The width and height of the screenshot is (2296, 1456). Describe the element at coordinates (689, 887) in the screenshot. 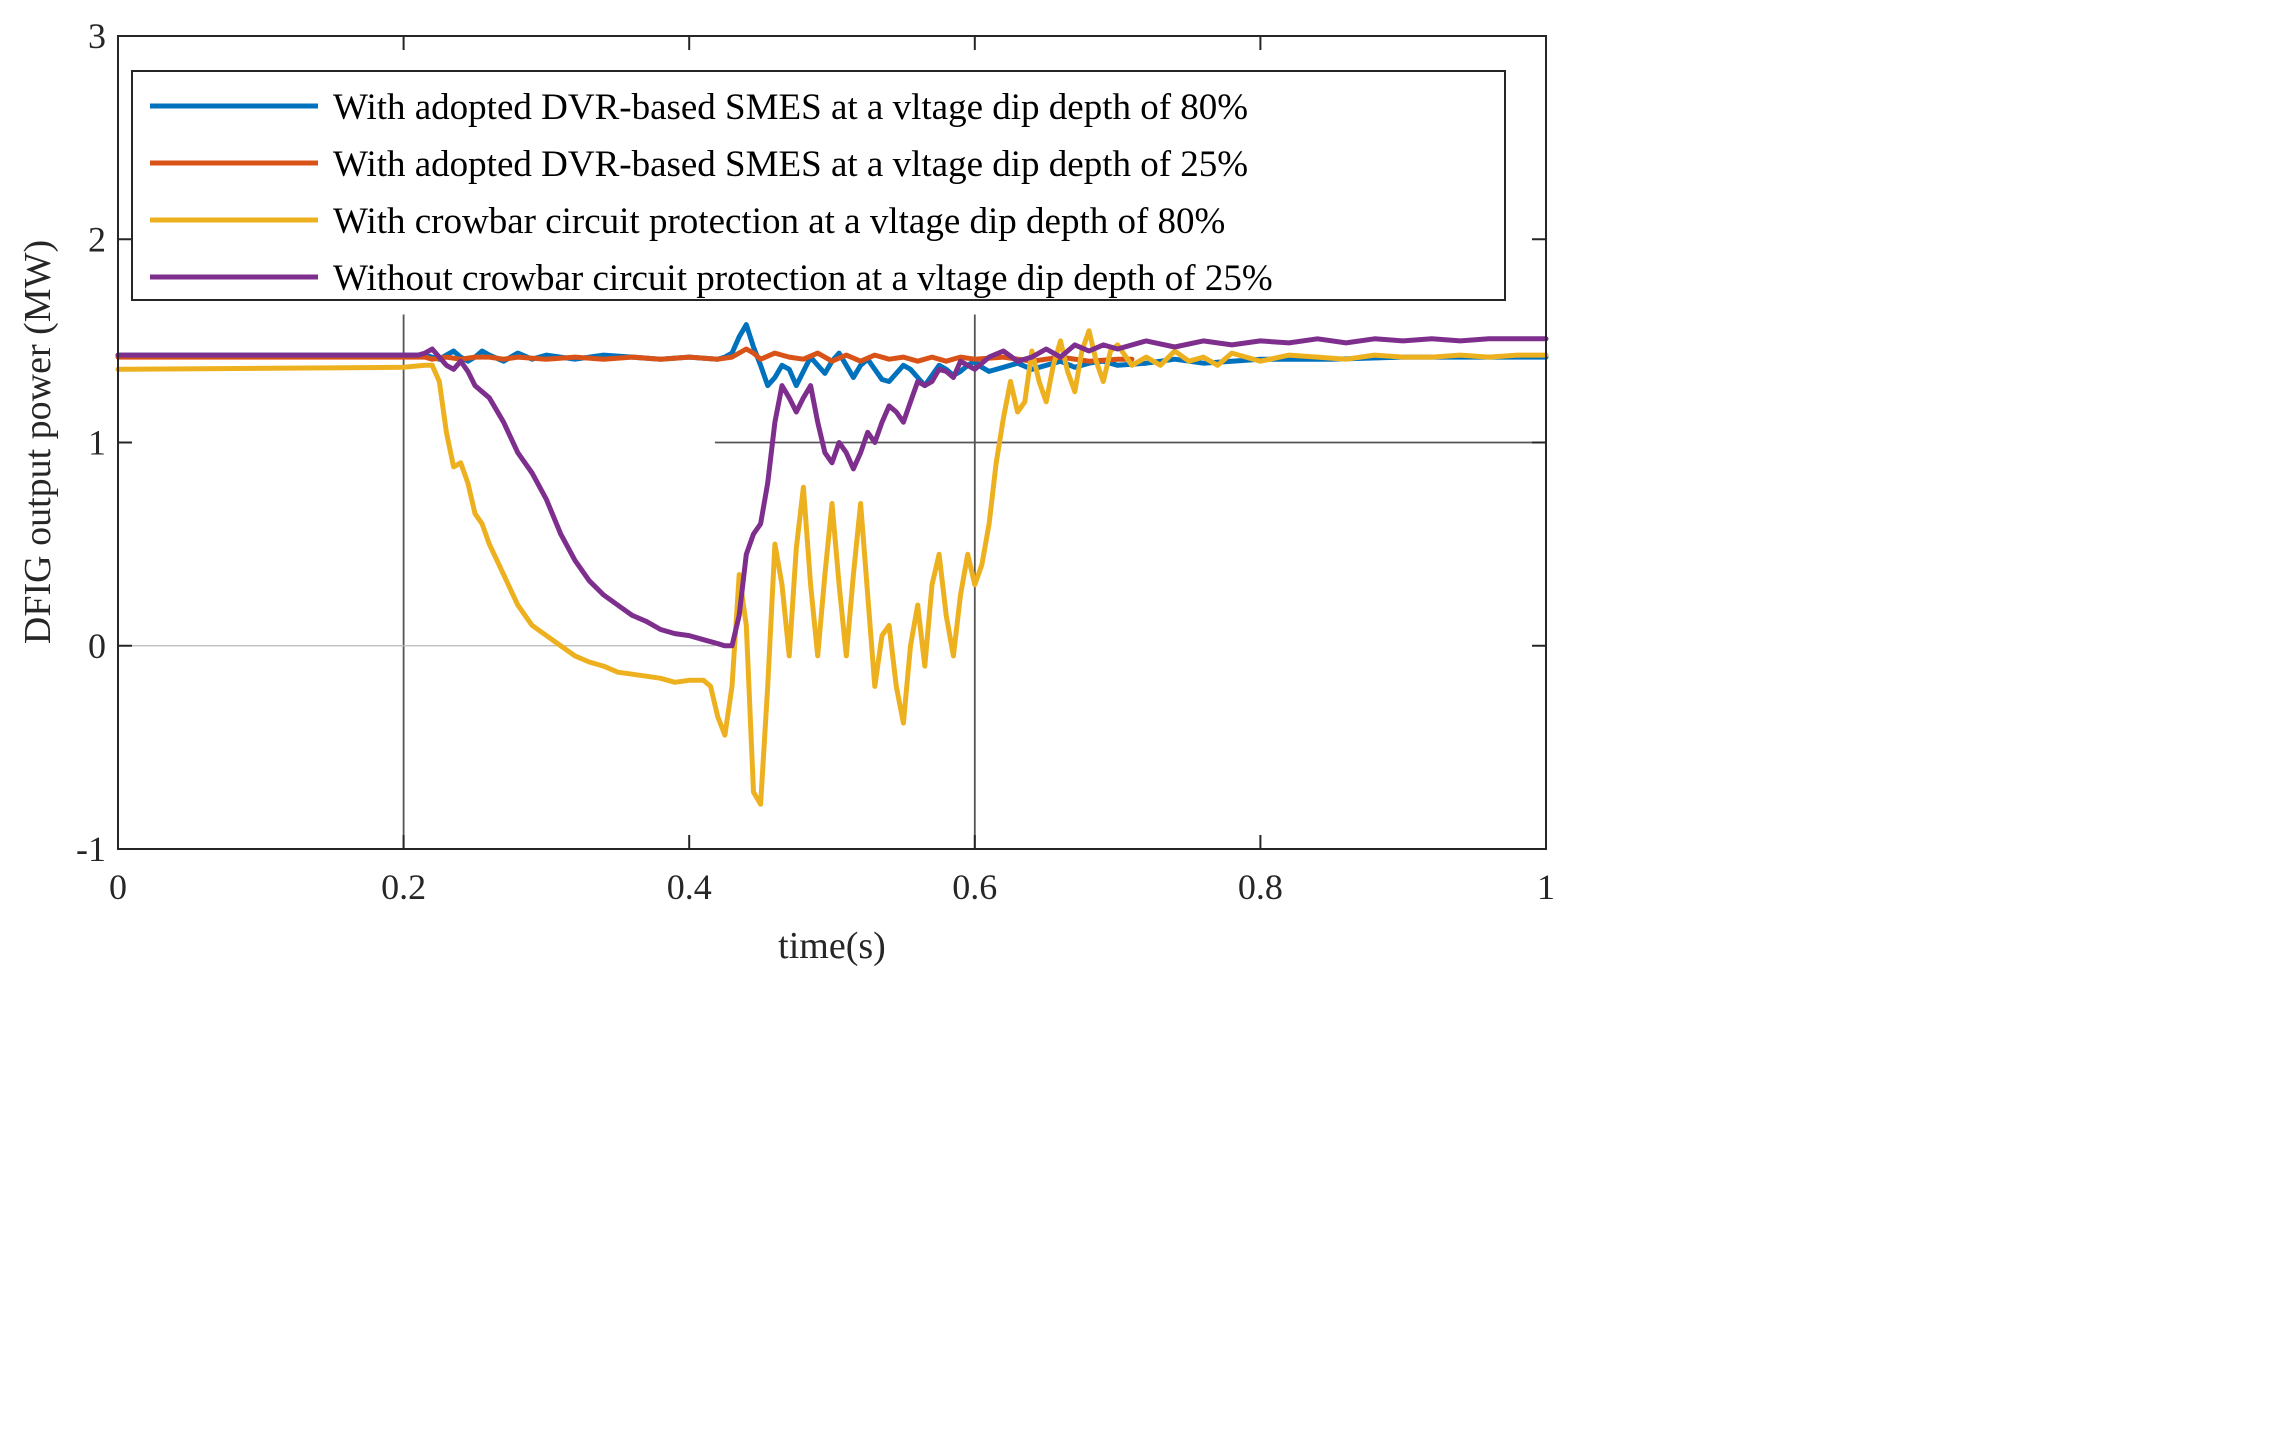

I see `x-tick-label: 0.4` at that location.